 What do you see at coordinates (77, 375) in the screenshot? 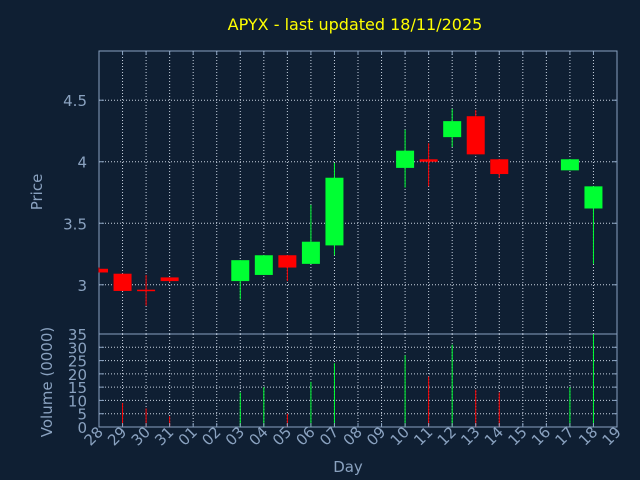
I see `volume-tick-label: 20` at bounding box center [77, 375].